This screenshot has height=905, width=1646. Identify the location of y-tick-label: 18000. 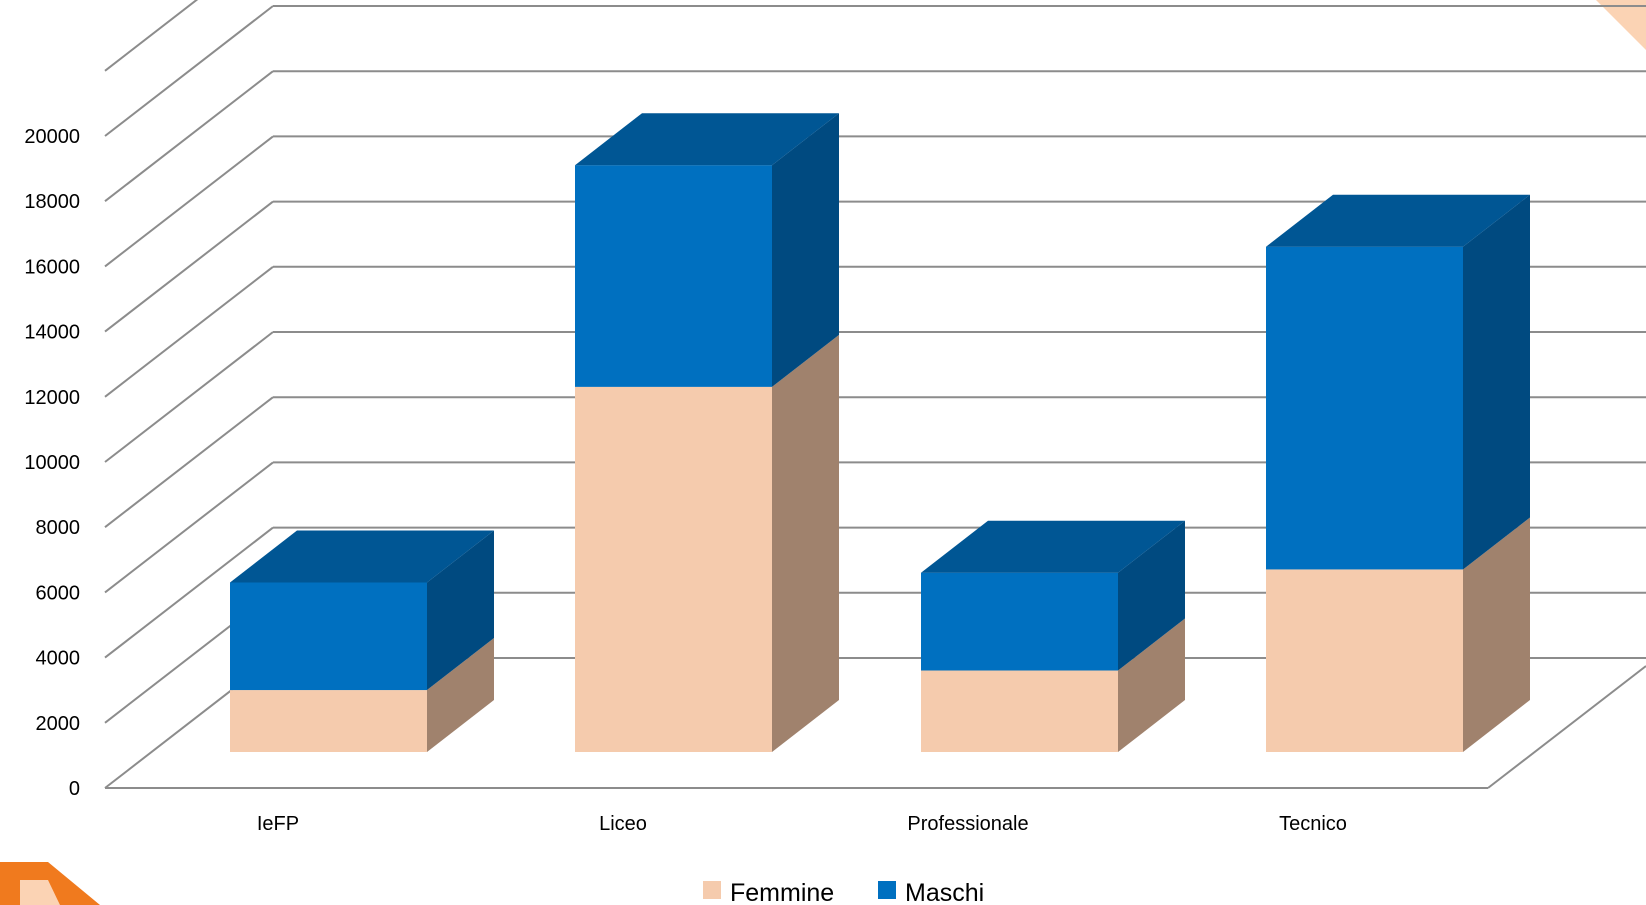
(52, 202).